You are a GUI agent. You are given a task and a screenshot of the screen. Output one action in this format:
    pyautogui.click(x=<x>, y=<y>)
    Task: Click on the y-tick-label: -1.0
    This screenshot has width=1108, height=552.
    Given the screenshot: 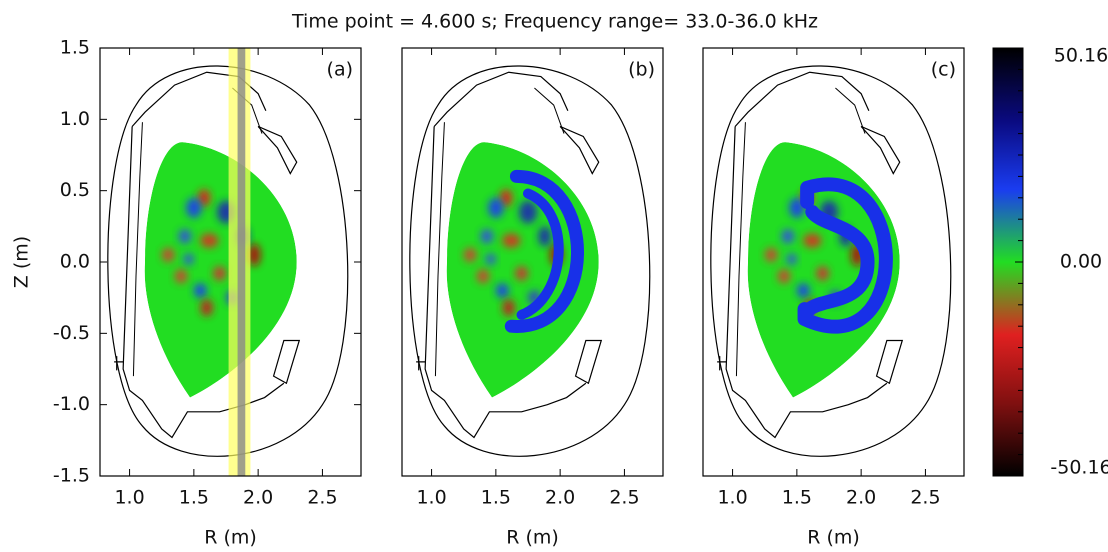 What is the action you would take?
    pyautogui.click(x=71, y=404)
    